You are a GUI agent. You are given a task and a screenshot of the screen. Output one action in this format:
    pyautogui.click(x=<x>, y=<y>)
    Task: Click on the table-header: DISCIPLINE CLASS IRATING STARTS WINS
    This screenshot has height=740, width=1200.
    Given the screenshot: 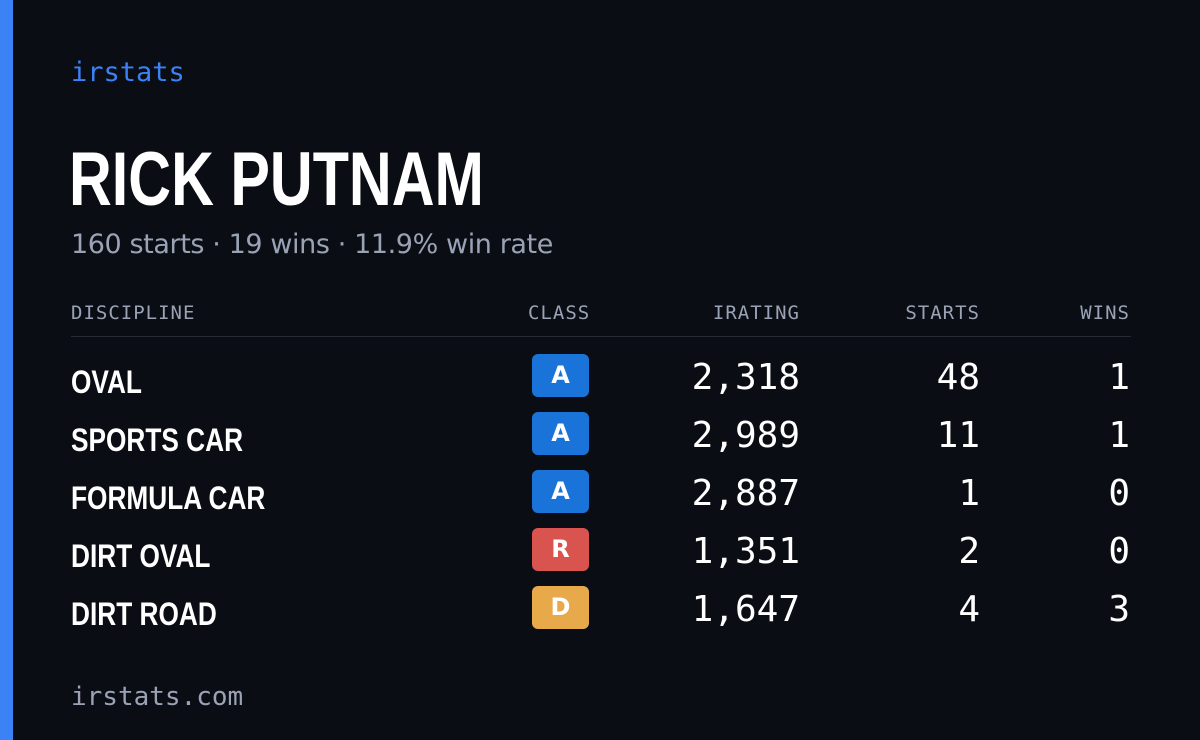 What is the action you would take?
    pyautogui.click(x=601, y=316)
    